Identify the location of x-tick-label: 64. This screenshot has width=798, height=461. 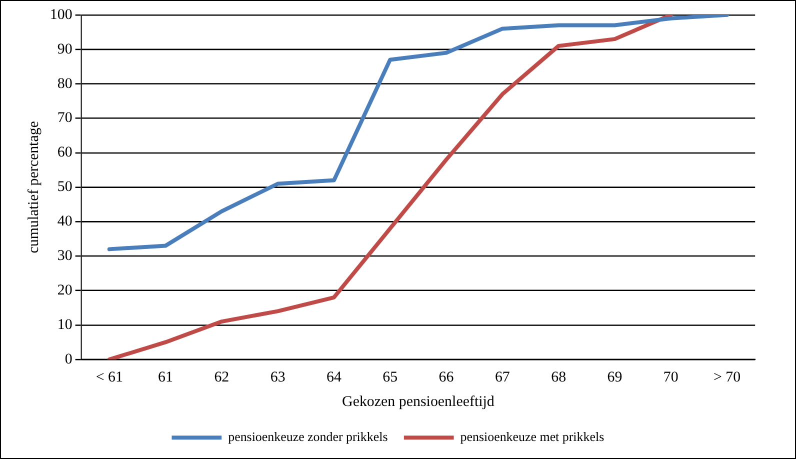
(334, 377).